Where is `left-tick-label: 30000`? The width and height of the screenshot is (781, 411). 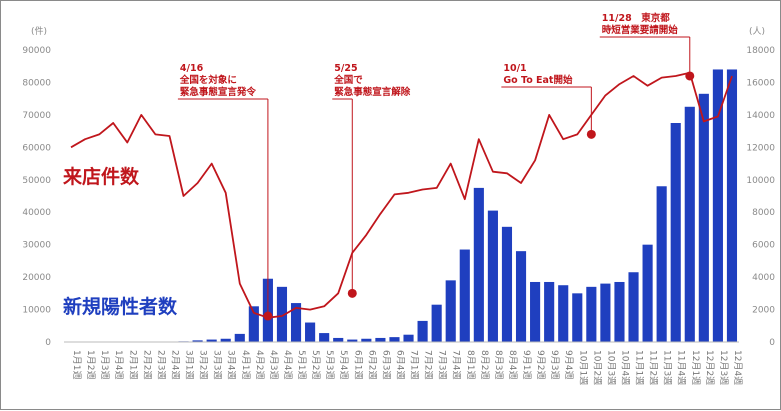
left-tick-label: 30000 is located at coordinates (36, 246).